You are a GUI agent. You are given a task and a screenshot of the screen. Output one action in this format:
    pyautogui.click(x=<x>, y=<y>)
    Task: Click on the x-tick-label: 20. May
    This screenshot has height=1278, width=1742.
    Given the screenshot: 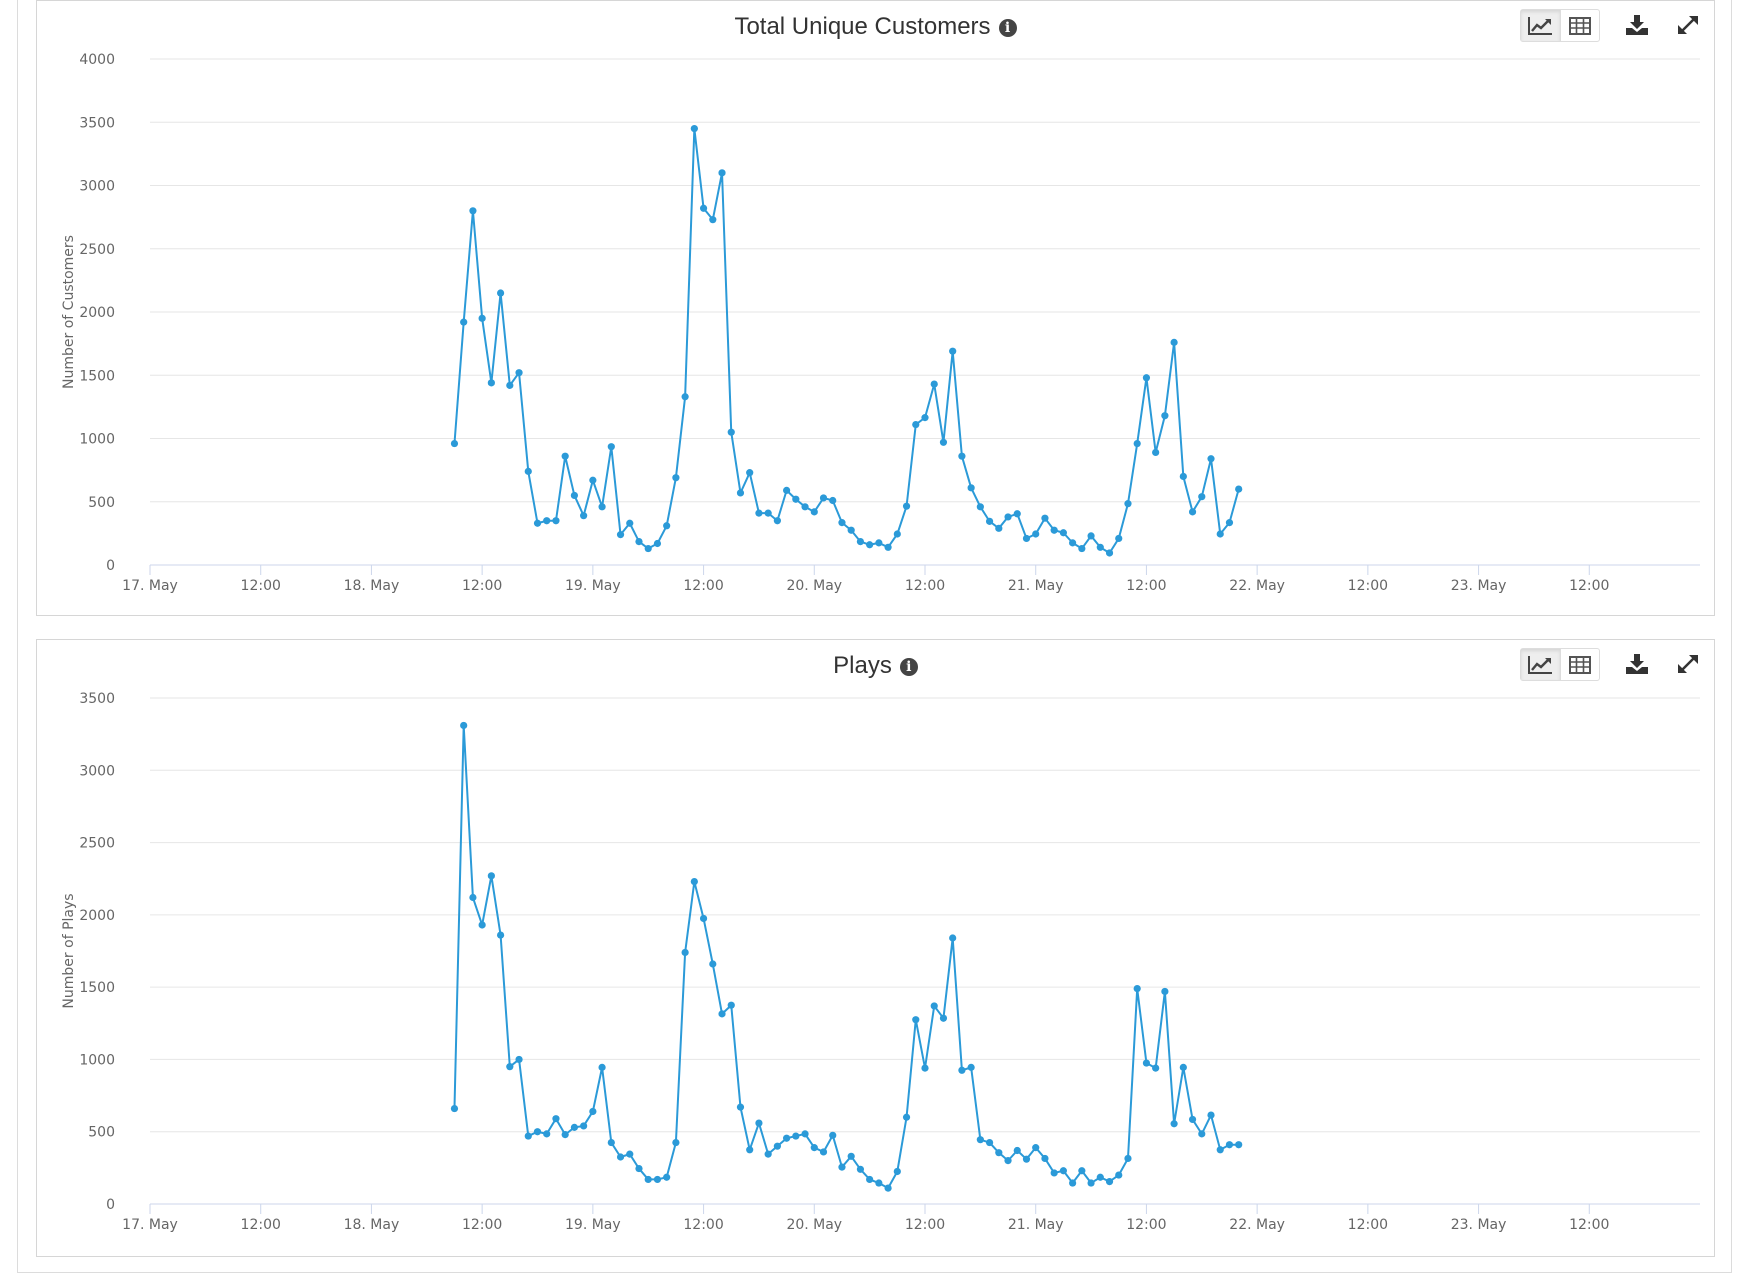 What is the action you would take?
    pyautogui.click(x=814, y=1225)
    